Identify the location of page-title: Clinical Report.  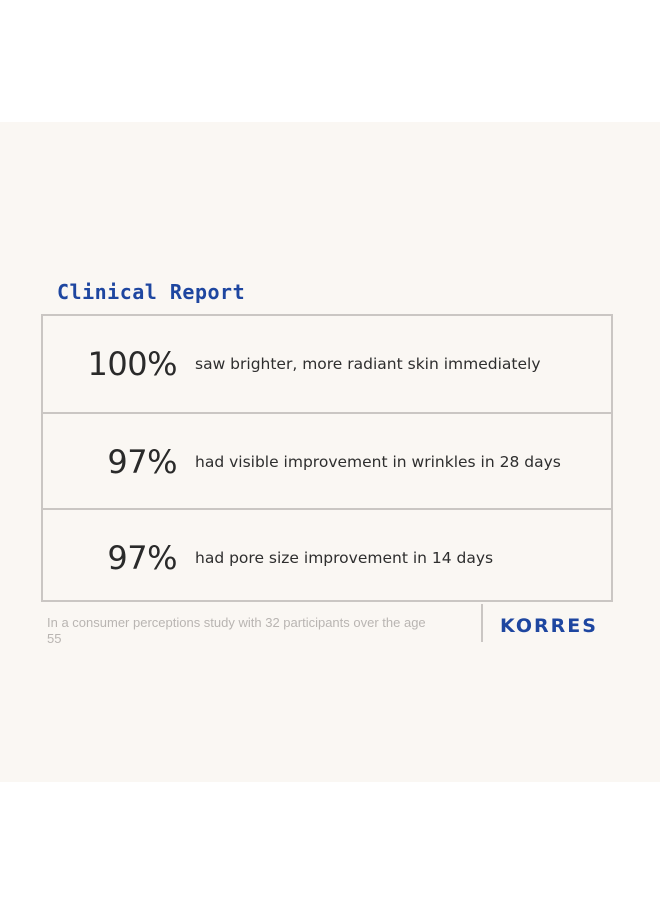
(151, 292).